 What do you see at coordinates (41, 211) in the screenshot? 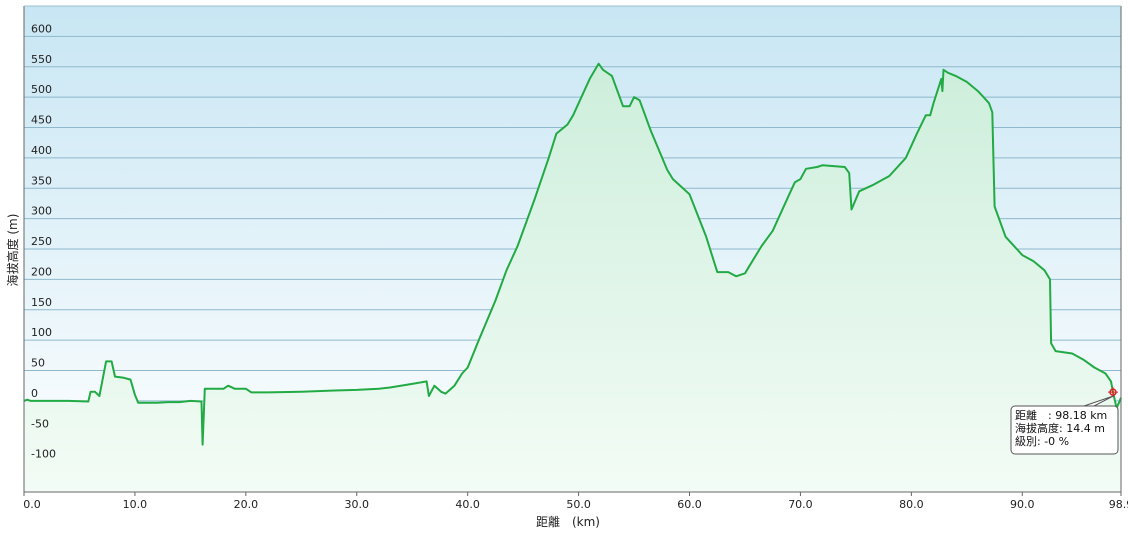
I see `y-tick-label: 300` at bounding box center [41, 211].